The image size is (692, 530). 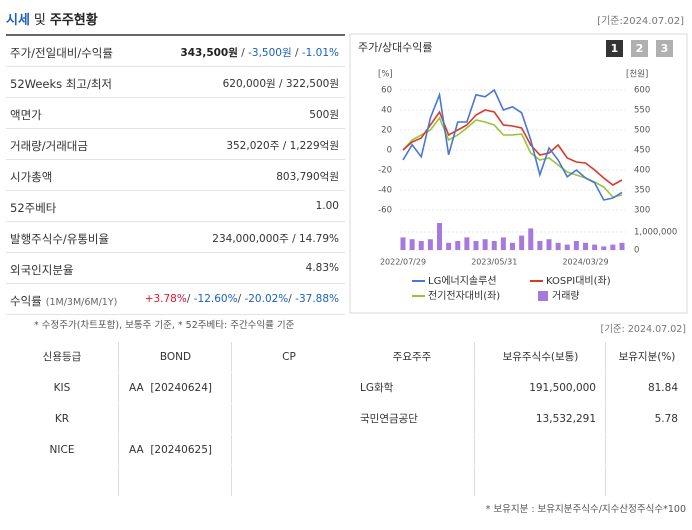 I want to click on tab-button-label: 2, so click(x=640, y=48).